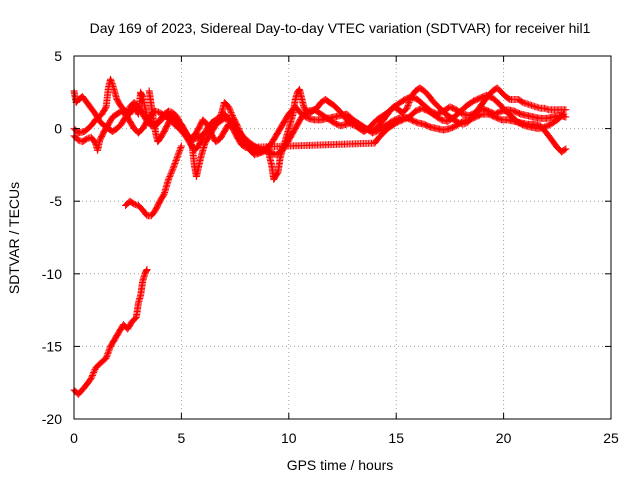  Describe the element at coordinates (611, 438) in the screenshot. I see `x-tick-label: 25` at that location.